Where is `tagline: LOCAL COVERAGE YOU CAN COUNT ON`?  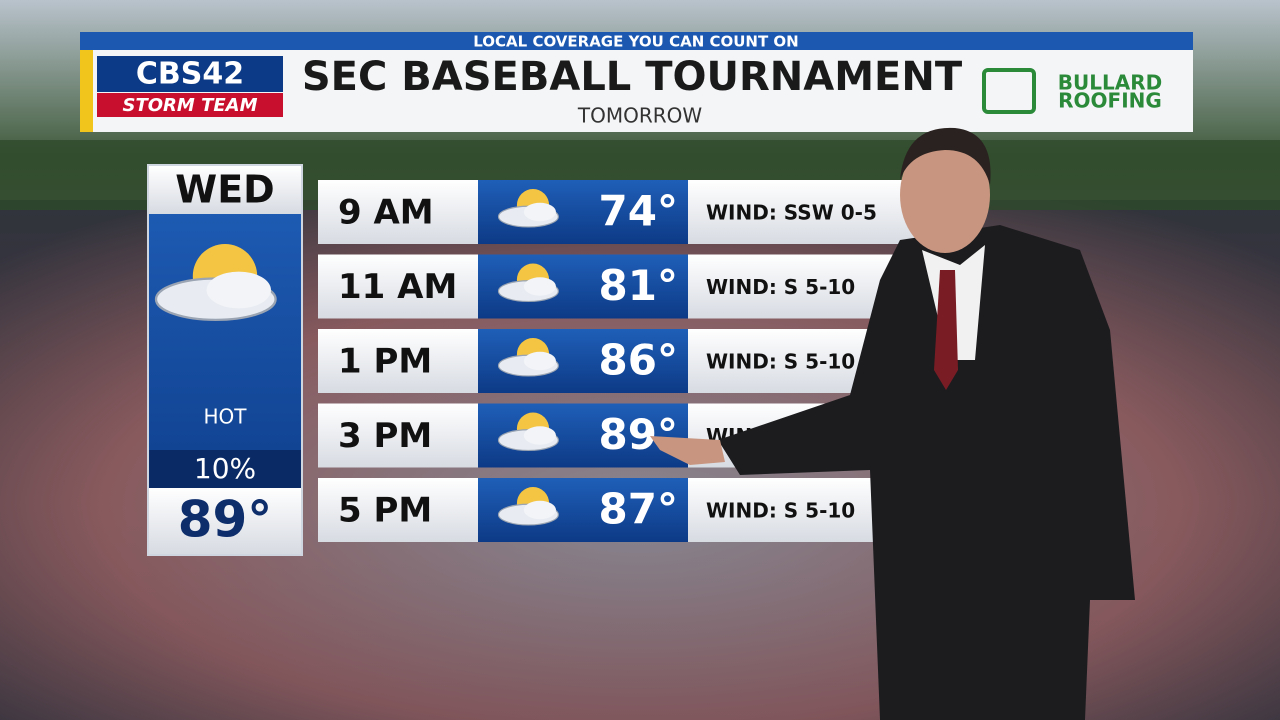 tagline: LOCAL COVERAGE YOU CAN COUNT ON is located at coordinates (635, 42).